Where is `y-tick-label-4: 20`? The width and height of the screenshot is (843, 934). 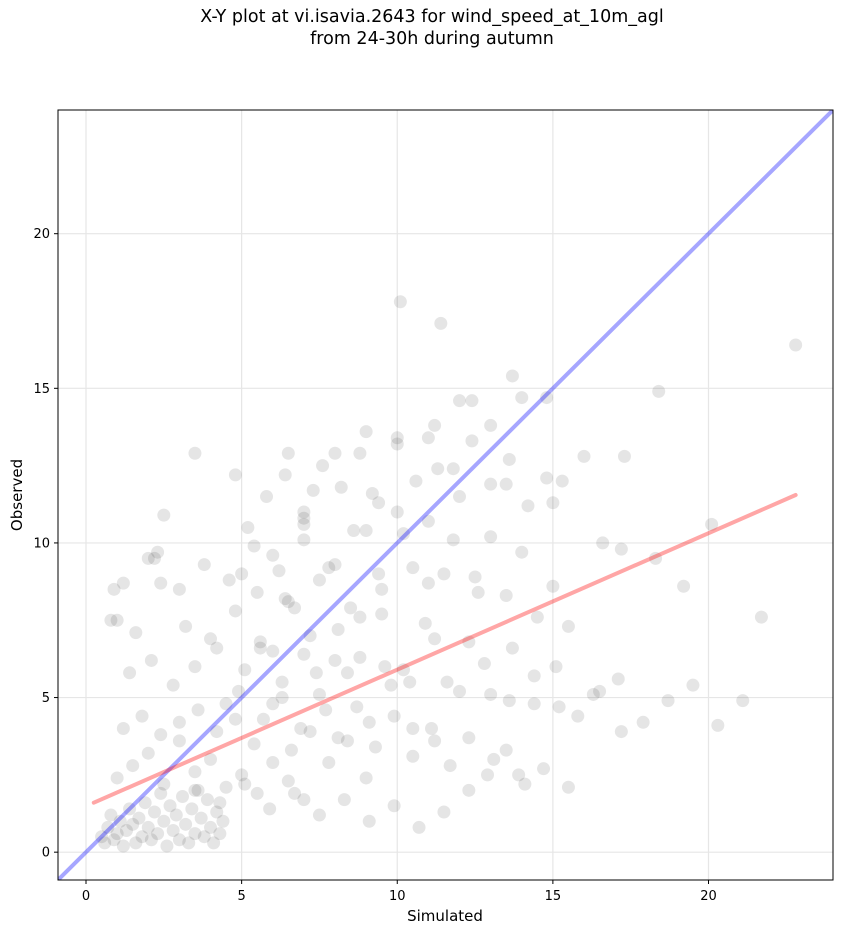
y-tick-label-4: 20 is located at coordinates (41, 234).